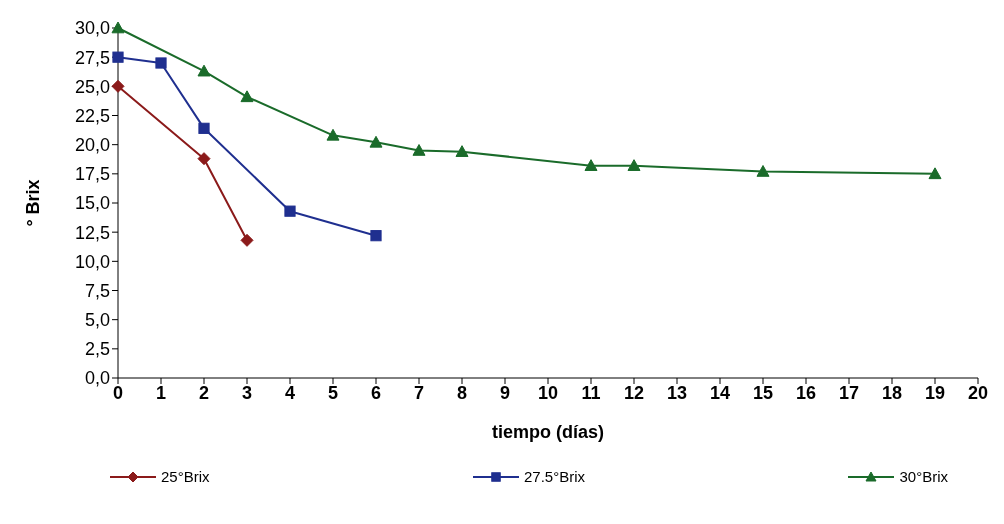 The width and height of the screenshot is (1004, 524). Describe the element at coordinates (548, 392) in the screenshot. I see `x-tick-label: 10` at that location.